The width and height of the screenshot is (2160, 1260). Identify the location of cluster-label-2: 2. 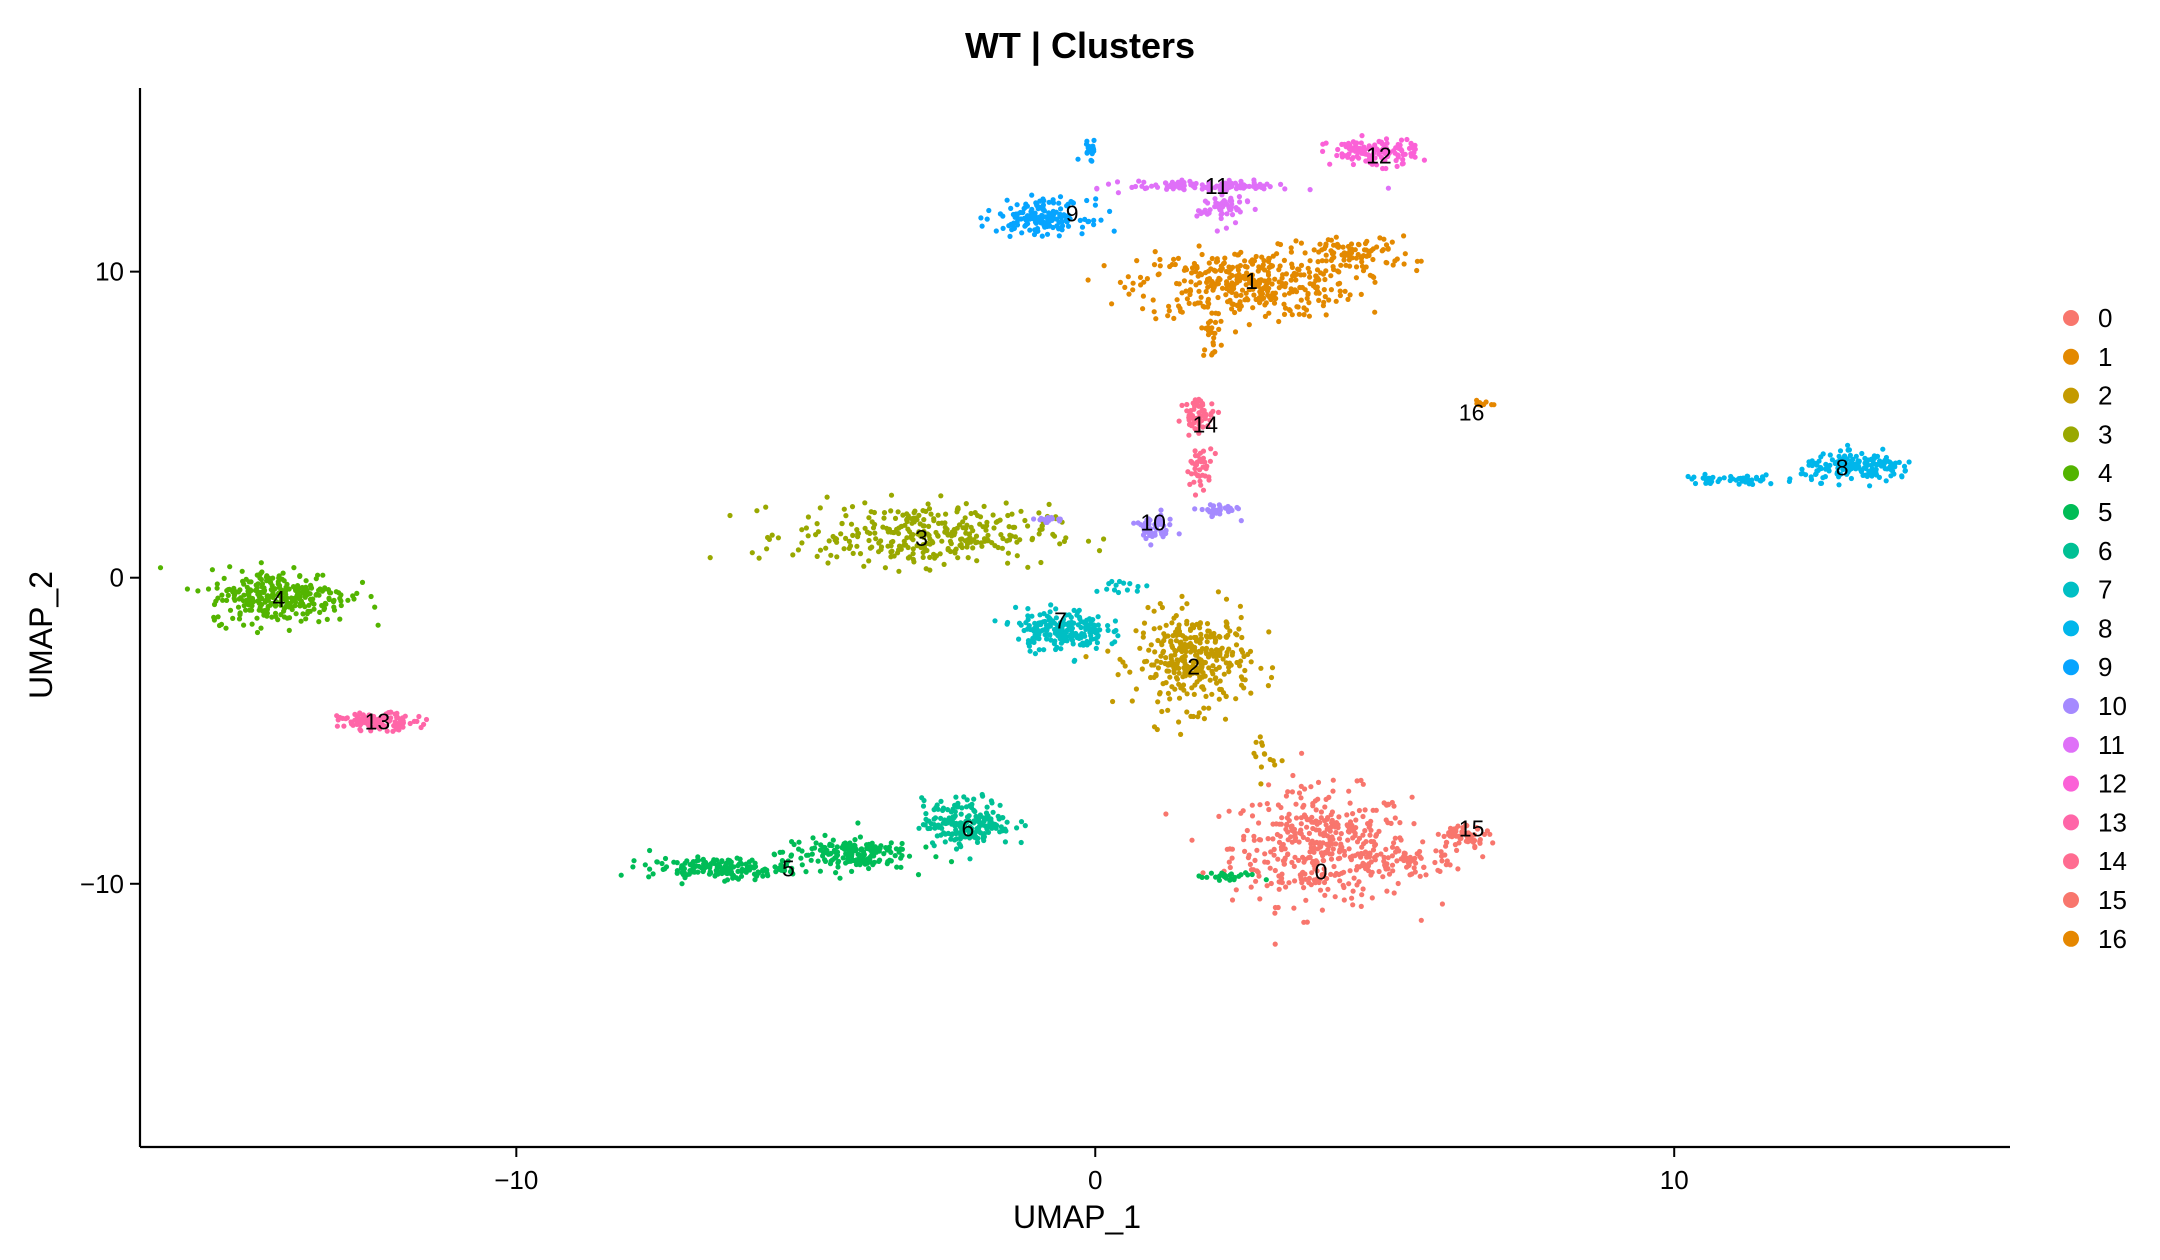
(1193, 666).